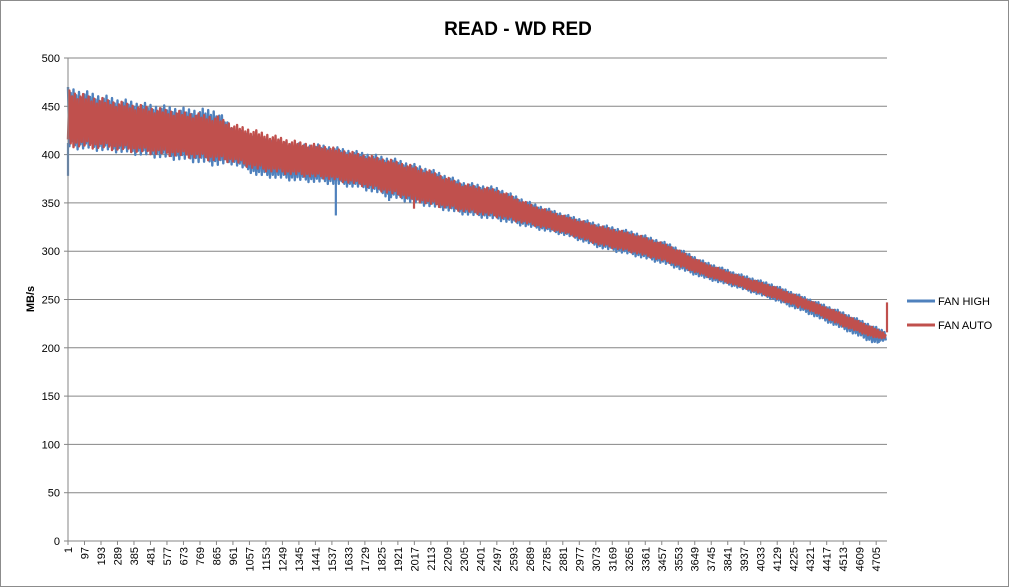 The image size is (1009, 587). Describe the element at coordinates (399, 559) in the screenshot. I see `x-tick-label: 1921` at that location.